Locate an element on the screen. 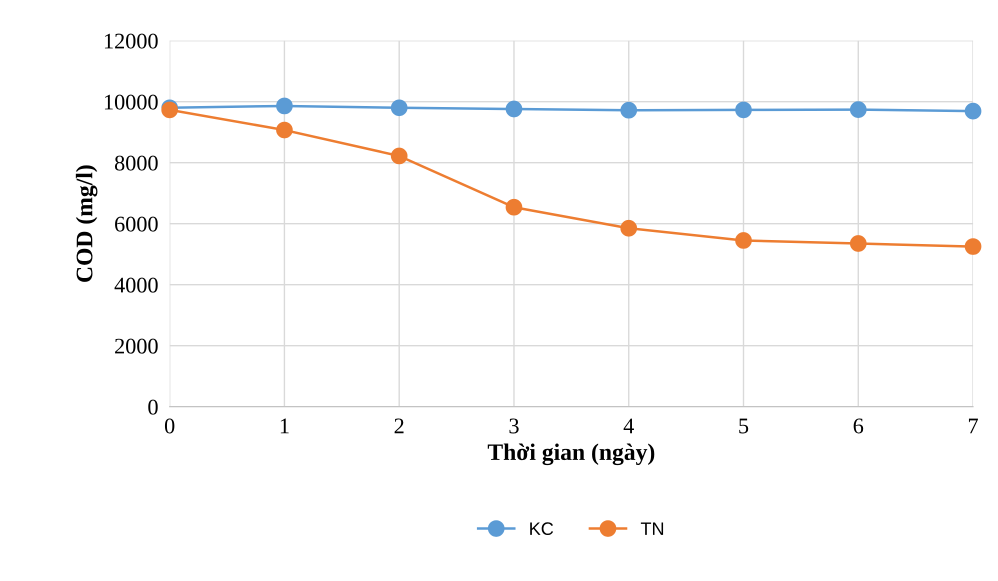 This screenshot has height=581, width=998. y-tick-label: 10000 is located at coordinates (131, 102).